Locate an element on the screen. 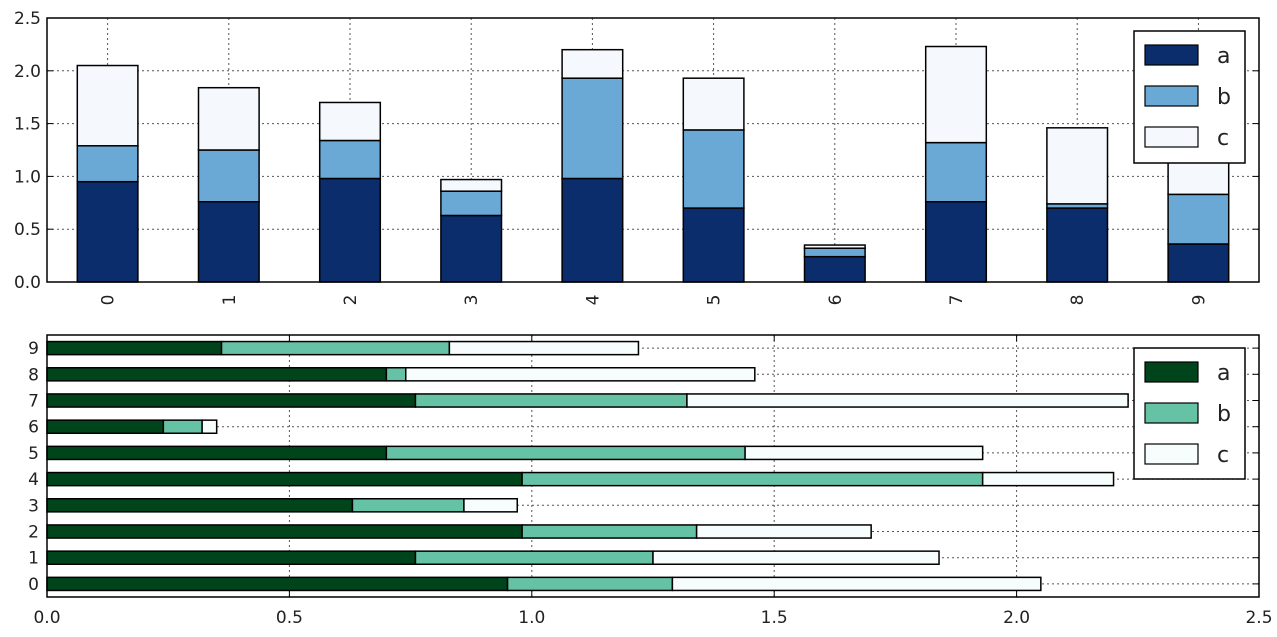 Image resolution: width=1277 pixels, height=637 pixels. y-tick-label: 6 is located at coordinates (33, 428).